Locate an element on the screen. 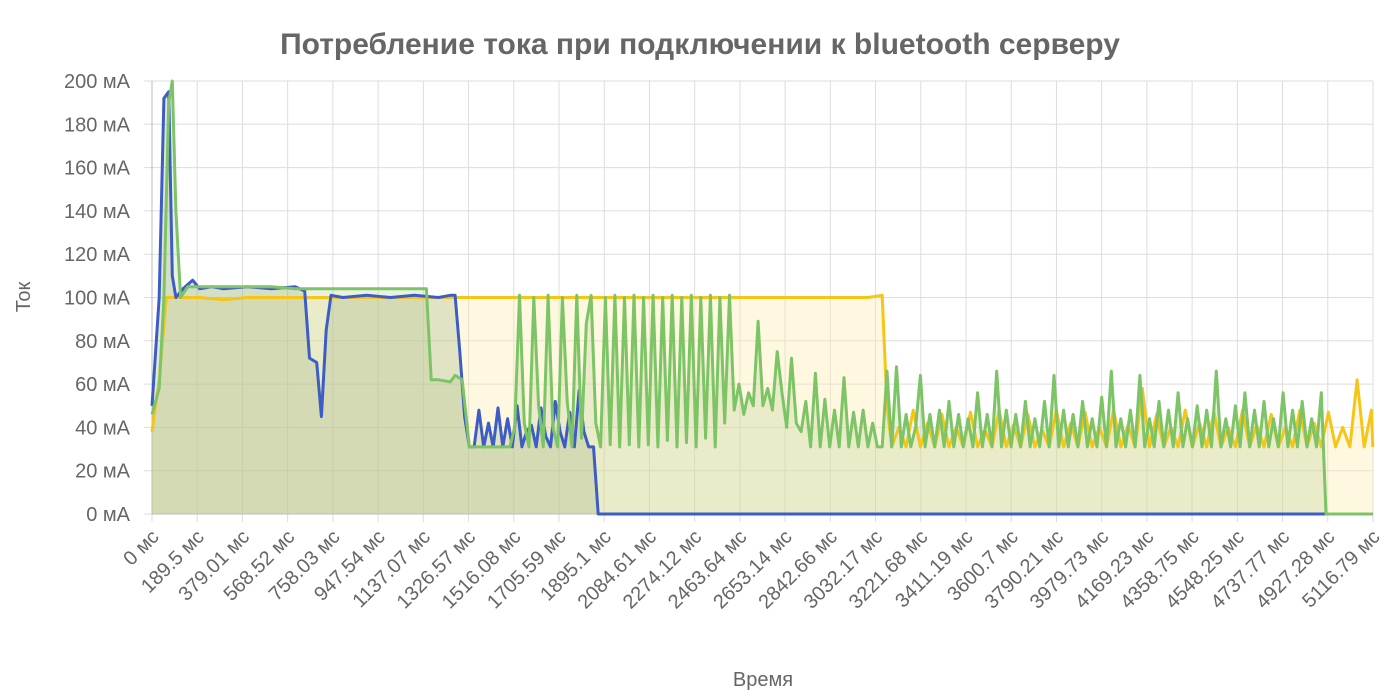  x-axis-label: Время is located at coordinates (763, 680).